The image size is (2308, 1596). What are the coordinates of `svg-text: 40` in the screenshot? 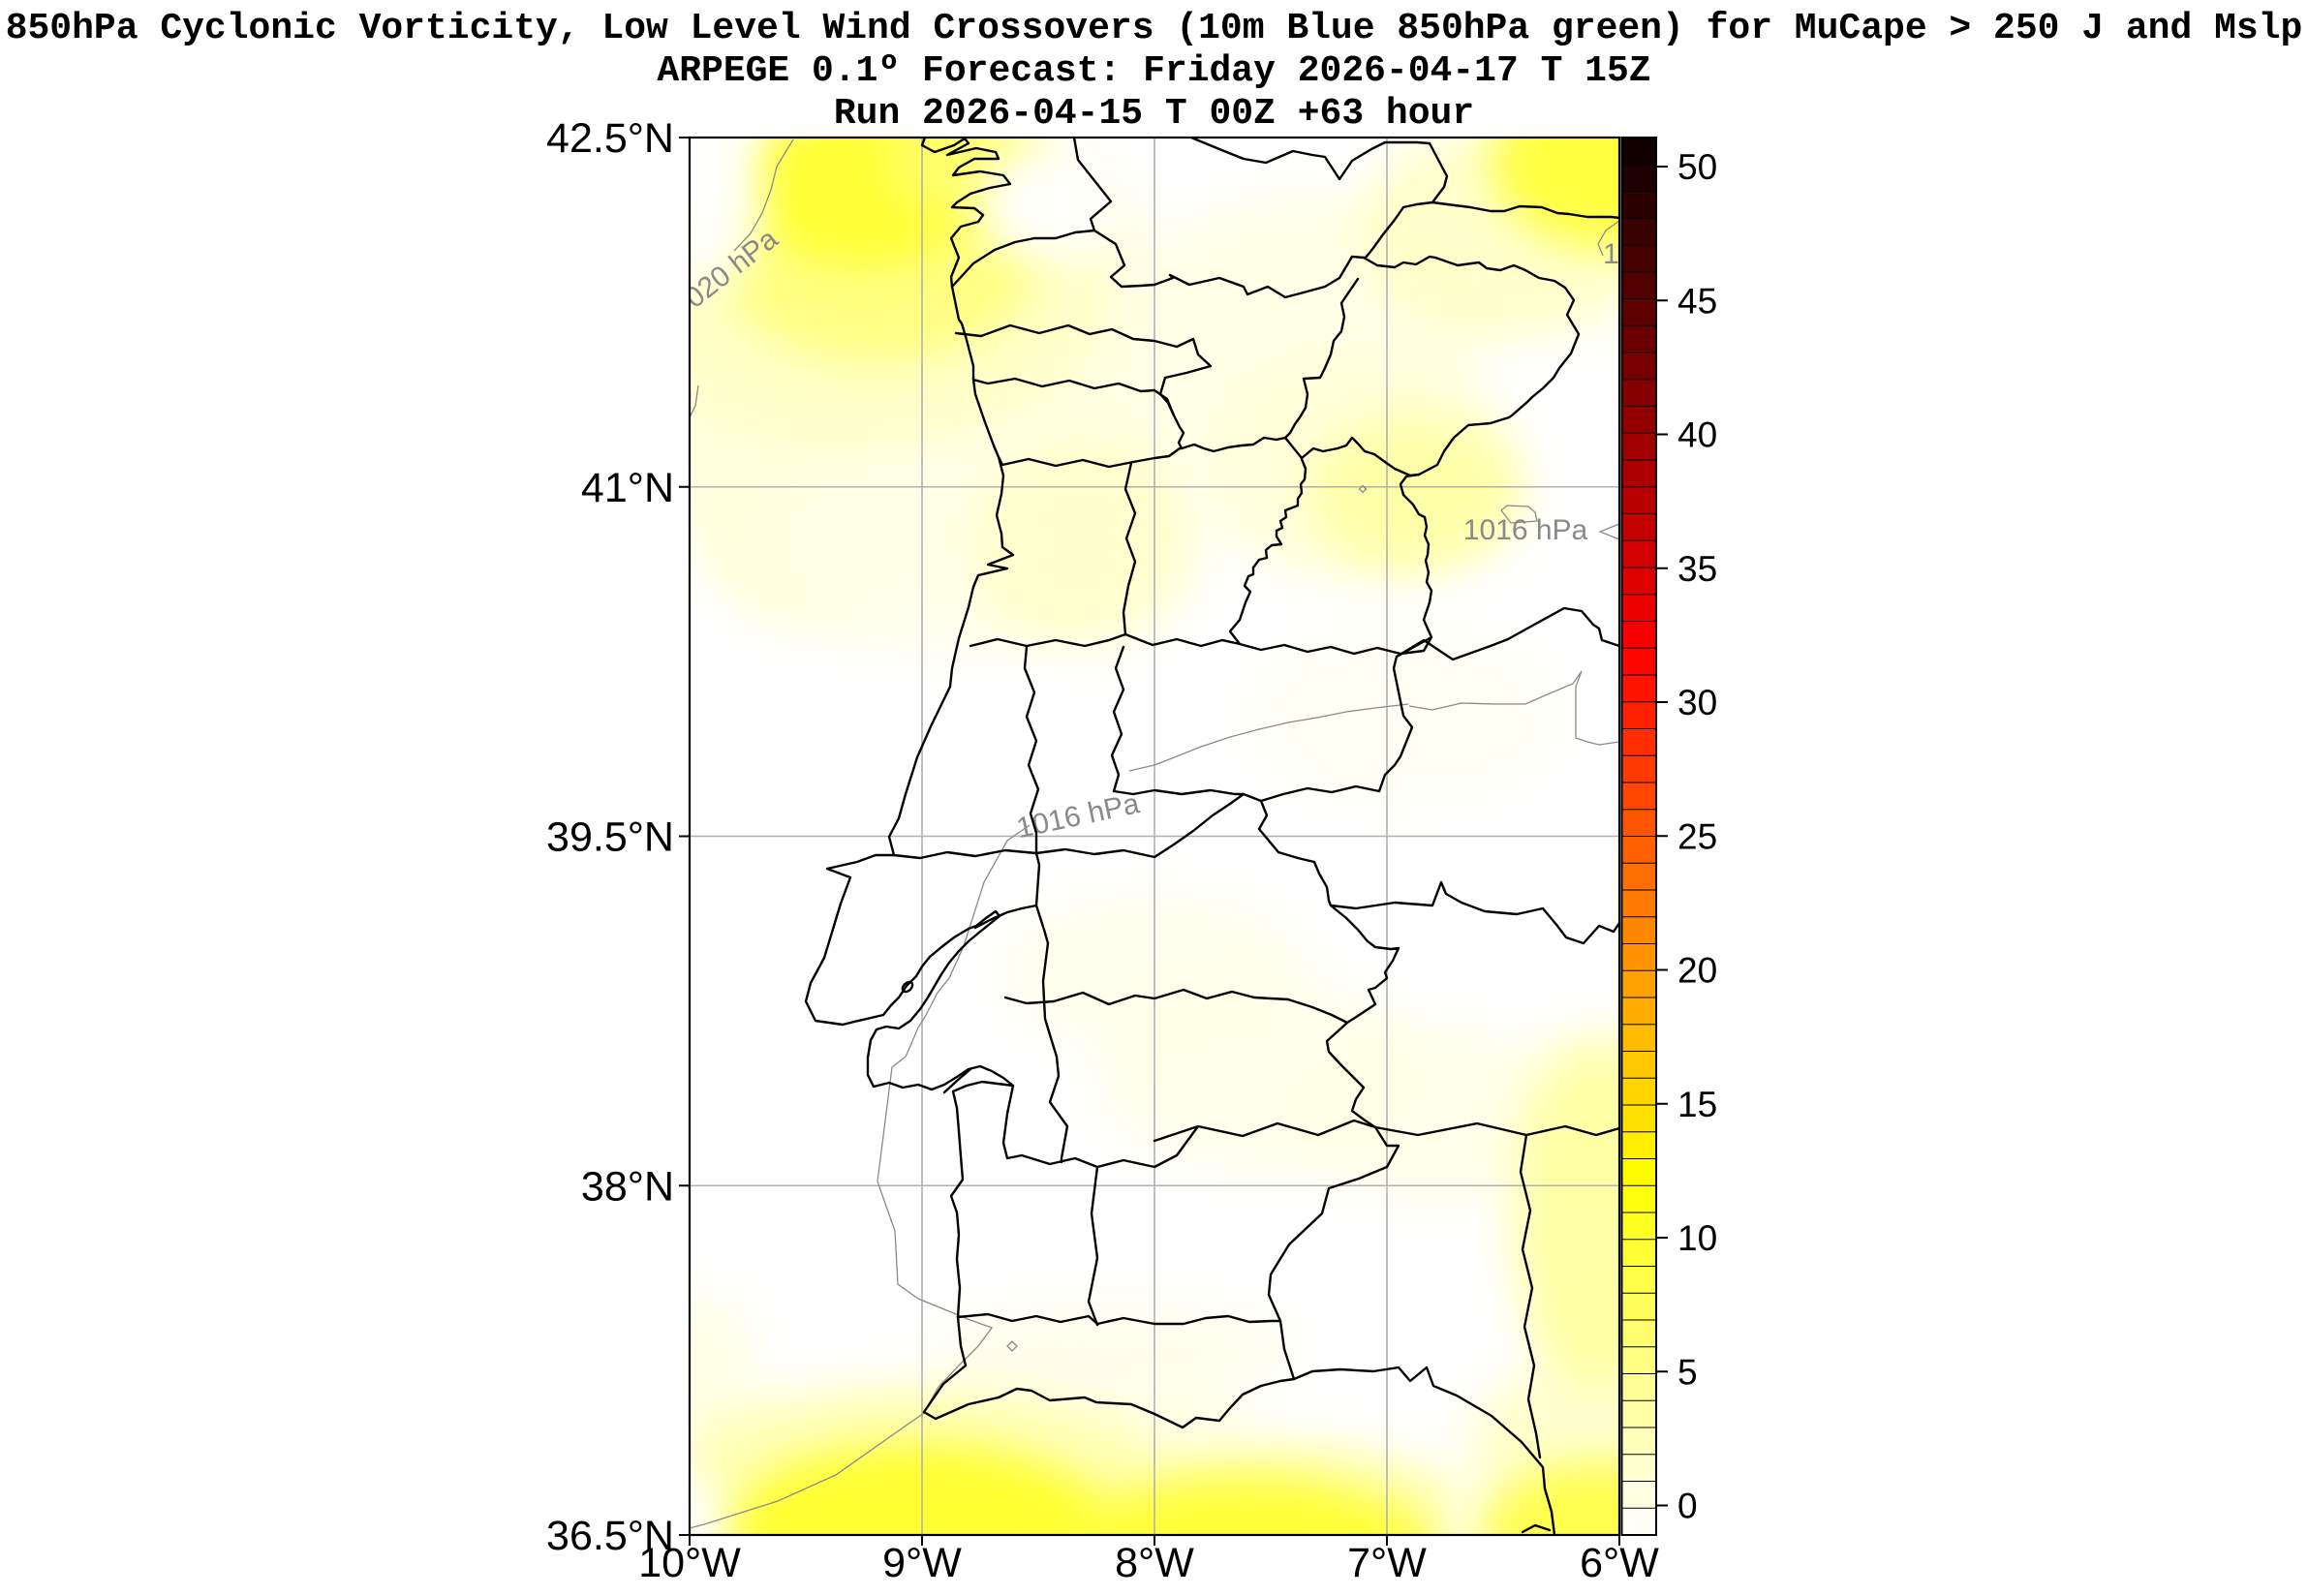 It's located at (1697, 435).